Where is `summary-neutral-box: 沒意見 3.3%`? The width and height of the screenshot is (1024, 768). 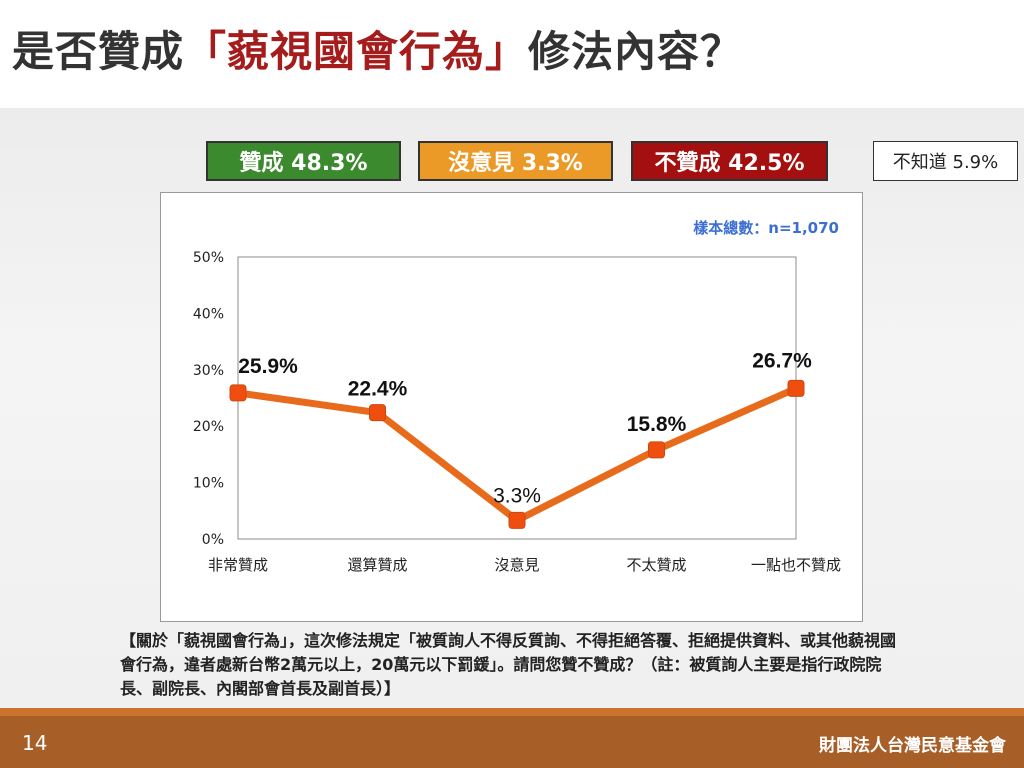 summary-neutral-box: 沒意見 3.3% is located at coordinates (515, 161).